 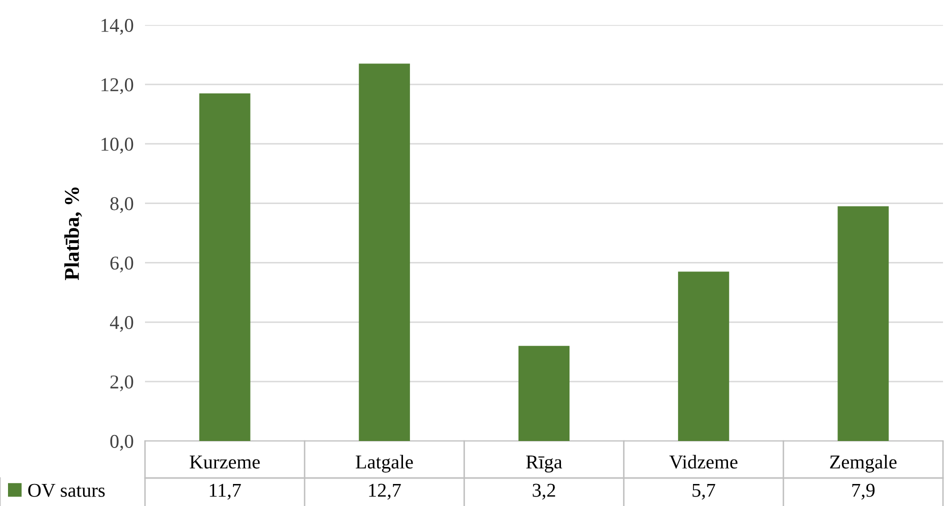 What do you see at coordinates (73, 233) in the screenshot?
I see `y-axis-title: Platība, %` at bounding box center [73, 233].